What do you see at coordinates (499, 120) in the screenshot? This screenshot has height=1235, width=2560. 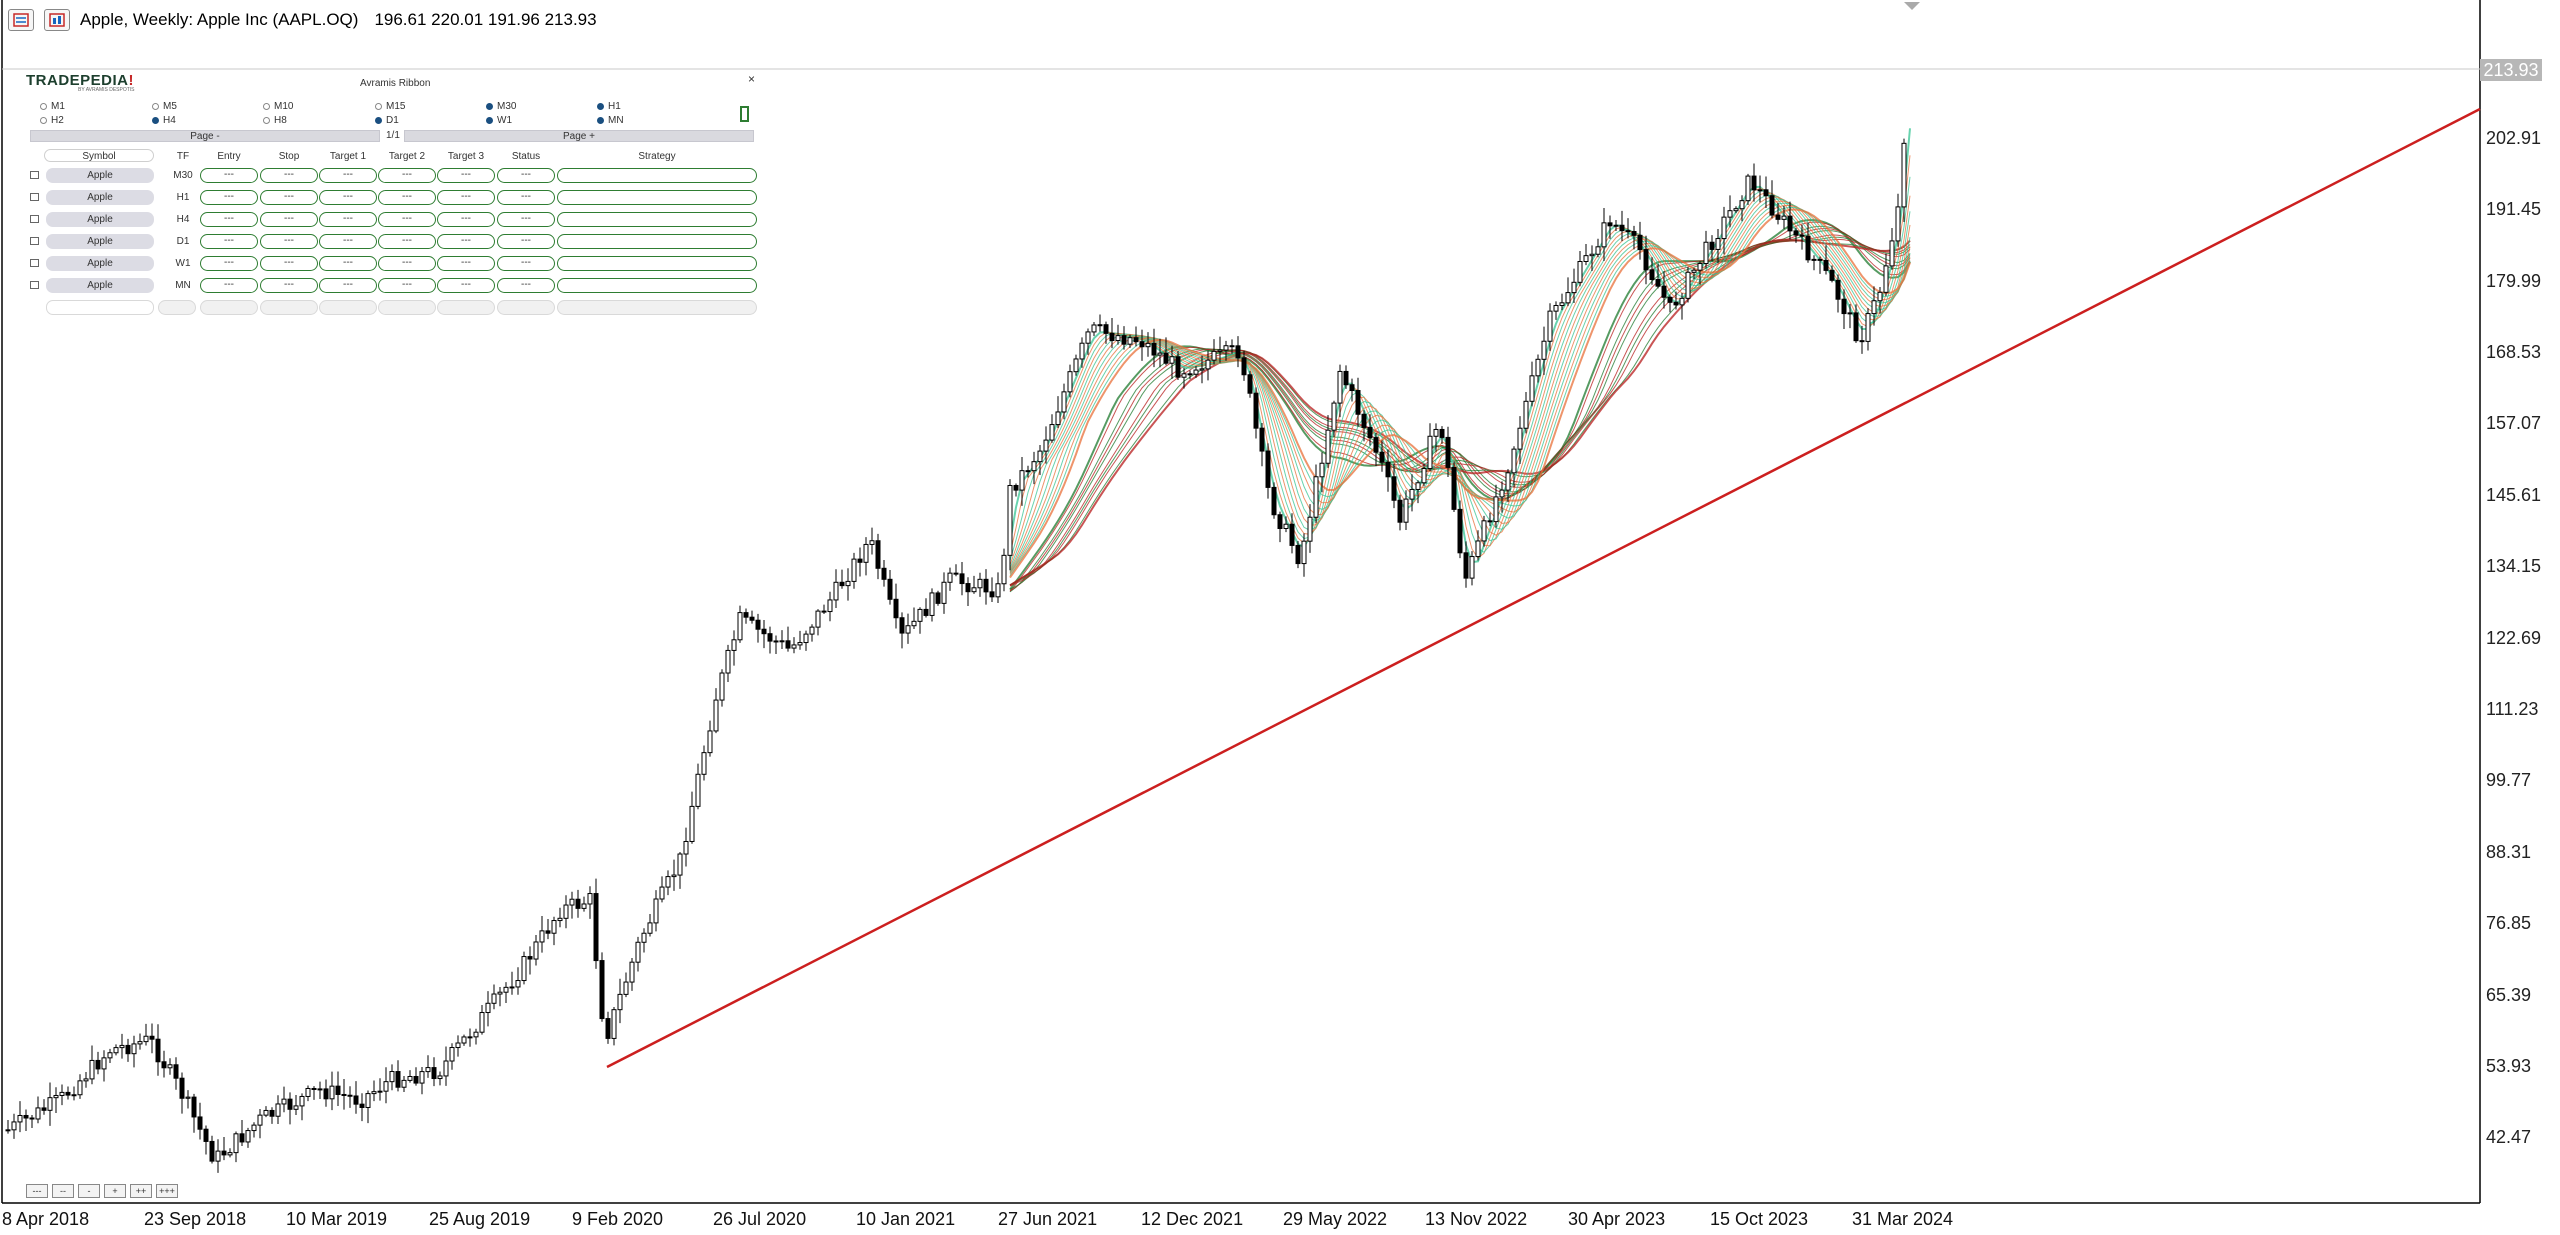 I see `tf-radio-w1: W1` at bounding box center [499, 120].